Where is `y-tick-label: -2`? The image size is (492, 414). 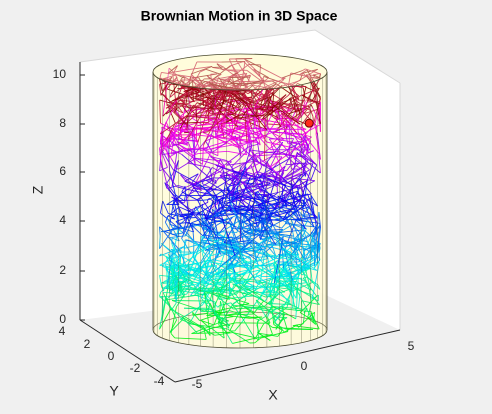 y-tick-label: -2 is located at coordinates (135, 368).